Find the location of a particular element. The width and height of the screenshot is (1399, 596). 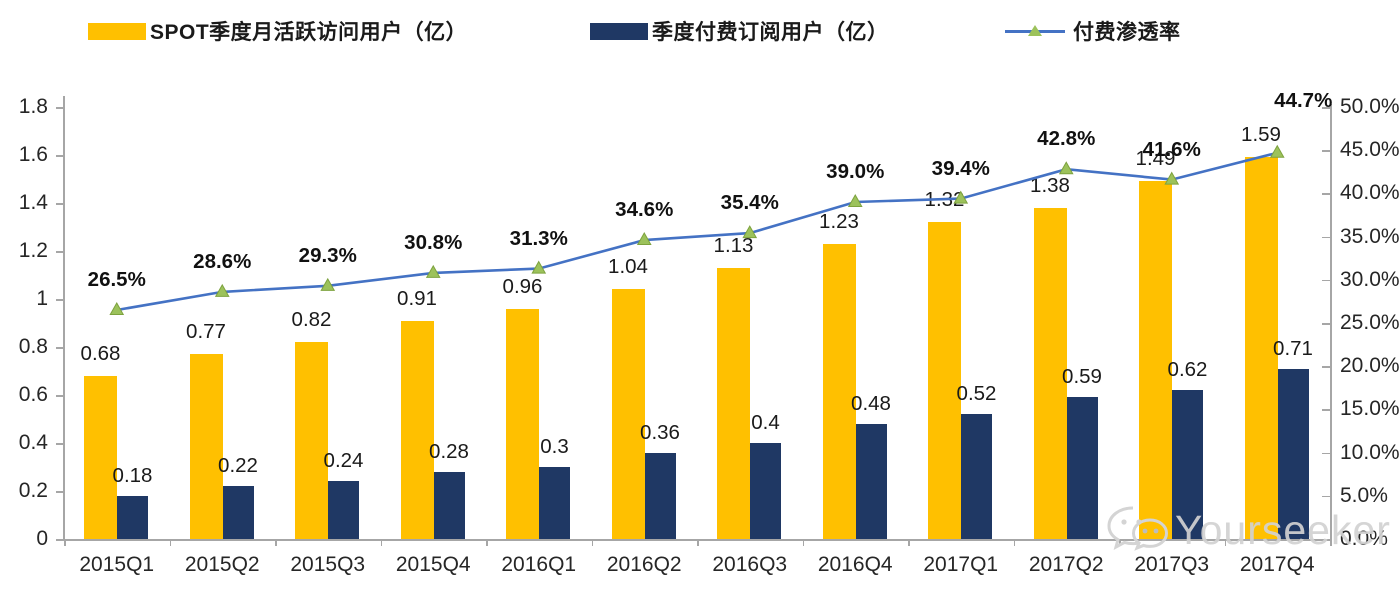

penetration-rate-label: 26.5% is located at coordinates (116, 280).